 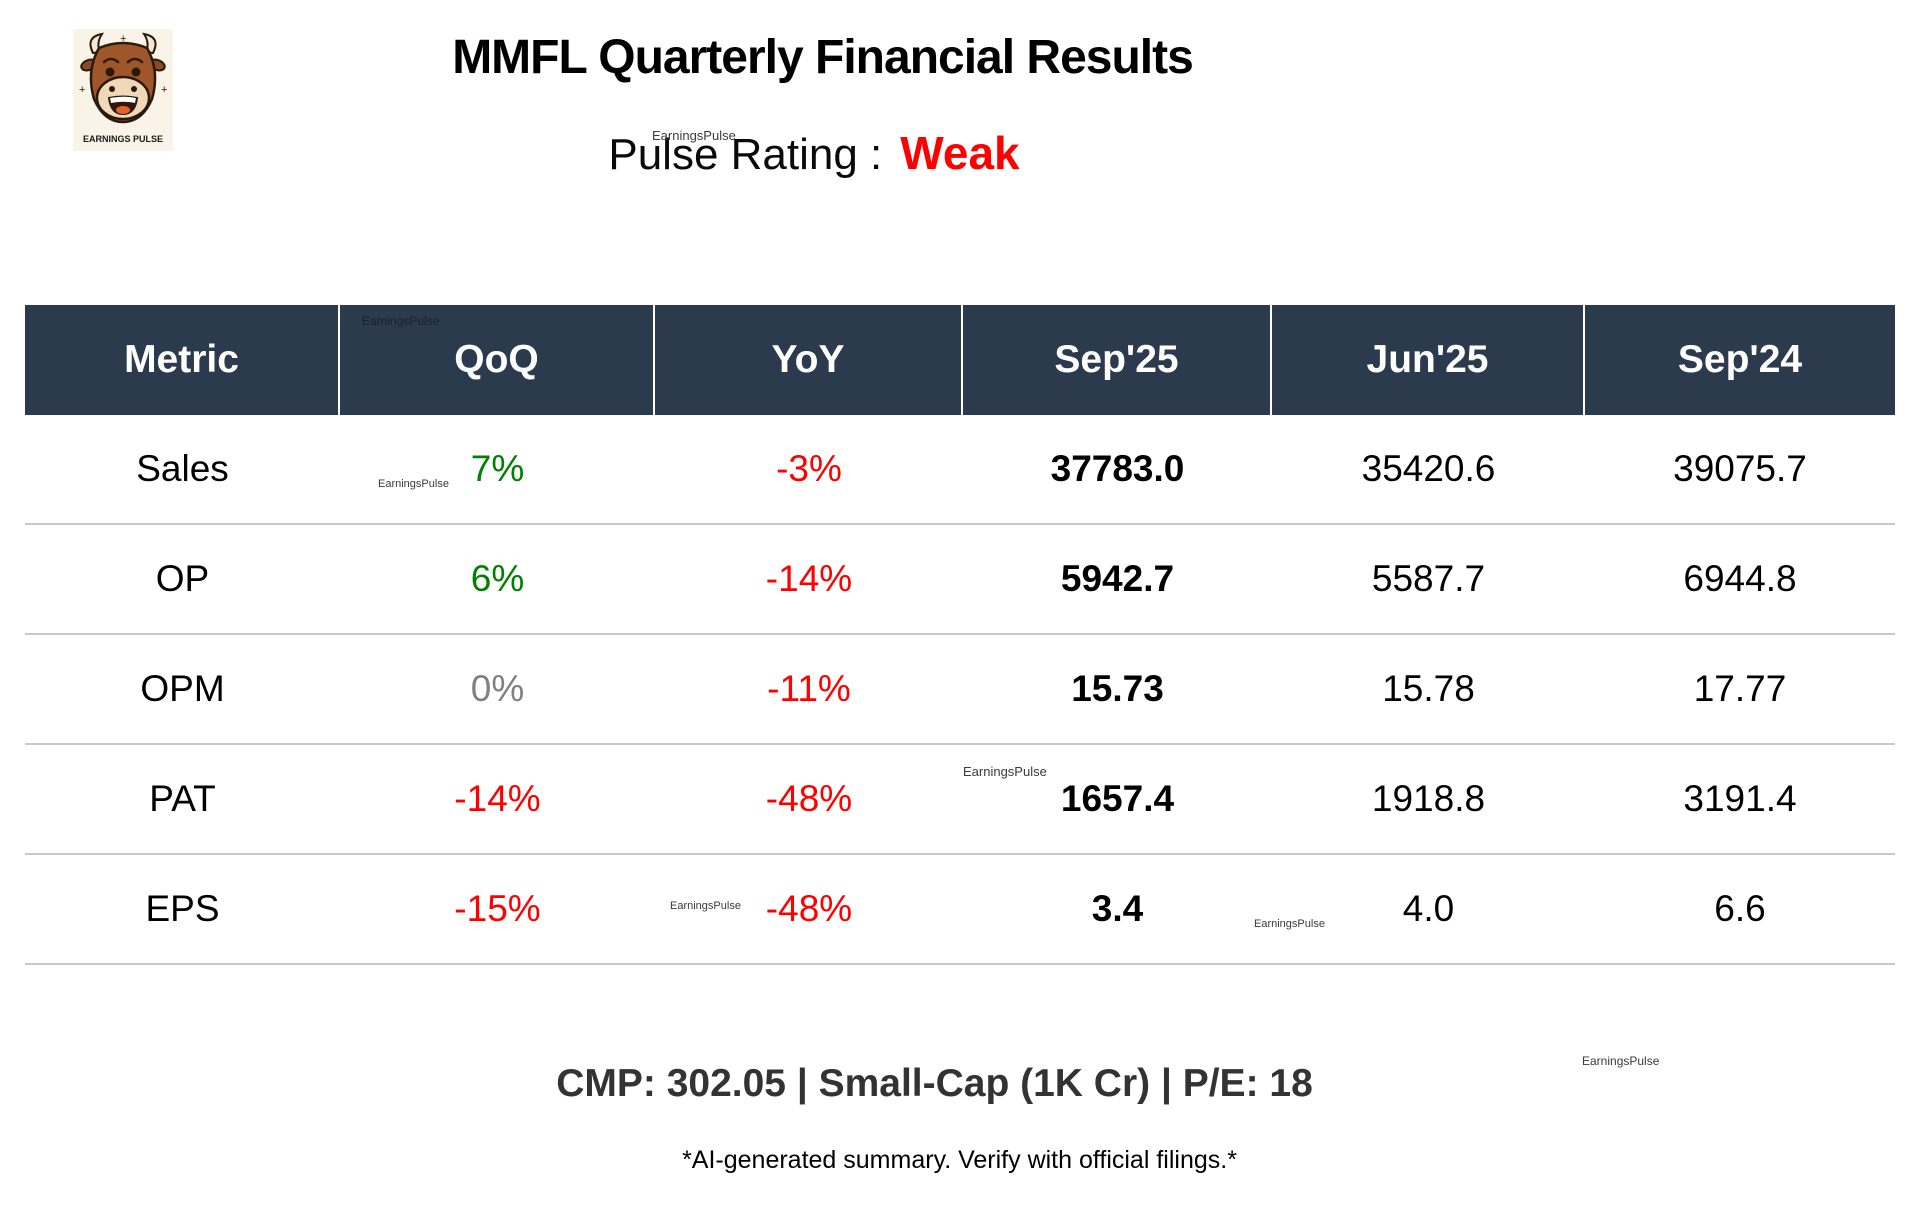 I want to click on table-row-eps: EPS -15% -48% 3.4 4.0 6.6, so click(x=960, y=910).